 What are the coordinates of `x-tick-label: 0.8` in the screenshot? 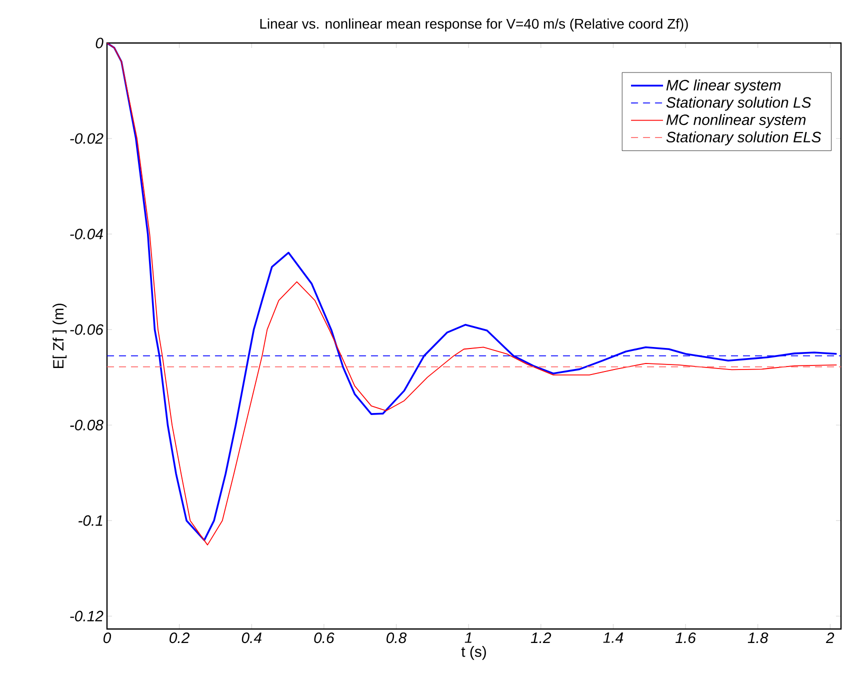 It's located at (396, 638).